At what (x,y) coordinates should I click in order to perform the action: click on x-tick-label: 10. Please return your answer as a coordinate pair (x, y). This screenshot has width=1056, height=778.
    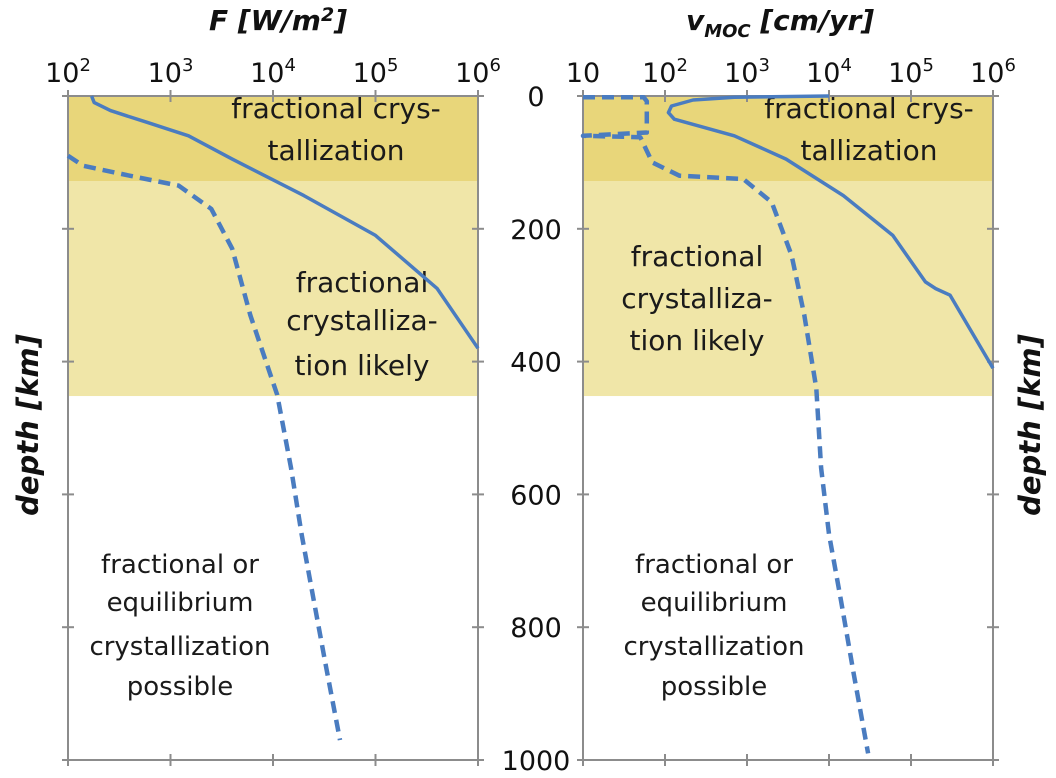
    Looking at the image, I should click on (583, 73).